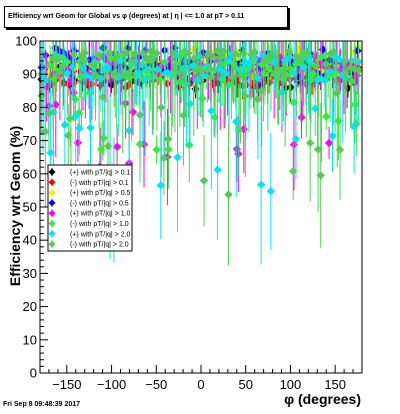 This screenshot has width=400, height=414. I want to click on x-tick-label: −50, so click(156, 384).